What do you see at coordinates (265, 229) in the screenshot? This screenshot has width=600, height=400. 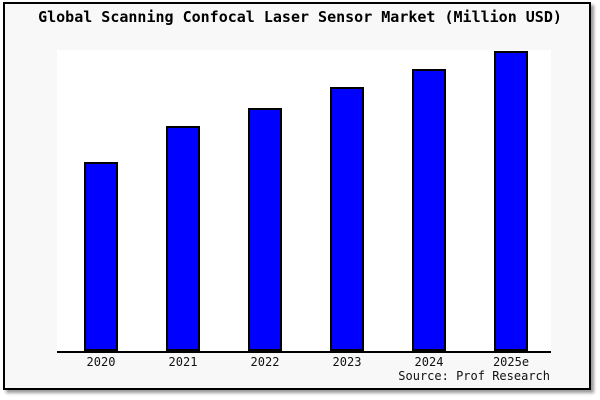 I see `bar-2022` at bounding box center [265, 229].